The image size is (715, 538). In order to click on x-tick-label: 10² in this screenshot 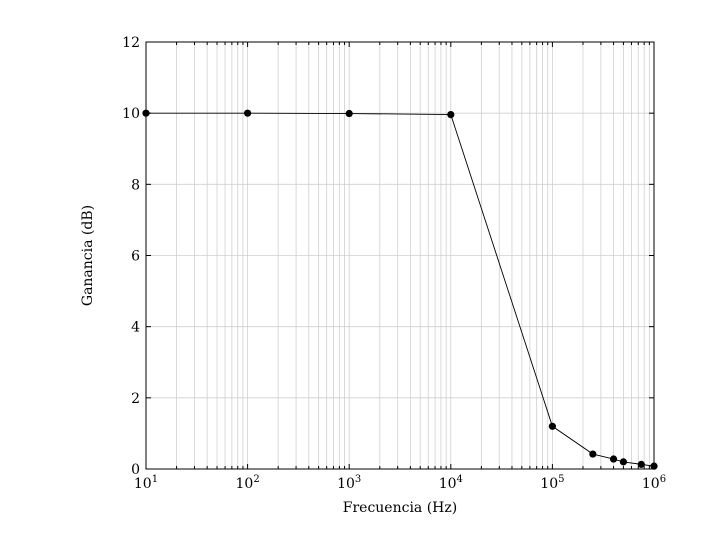, I will do `click(247, 483)`.